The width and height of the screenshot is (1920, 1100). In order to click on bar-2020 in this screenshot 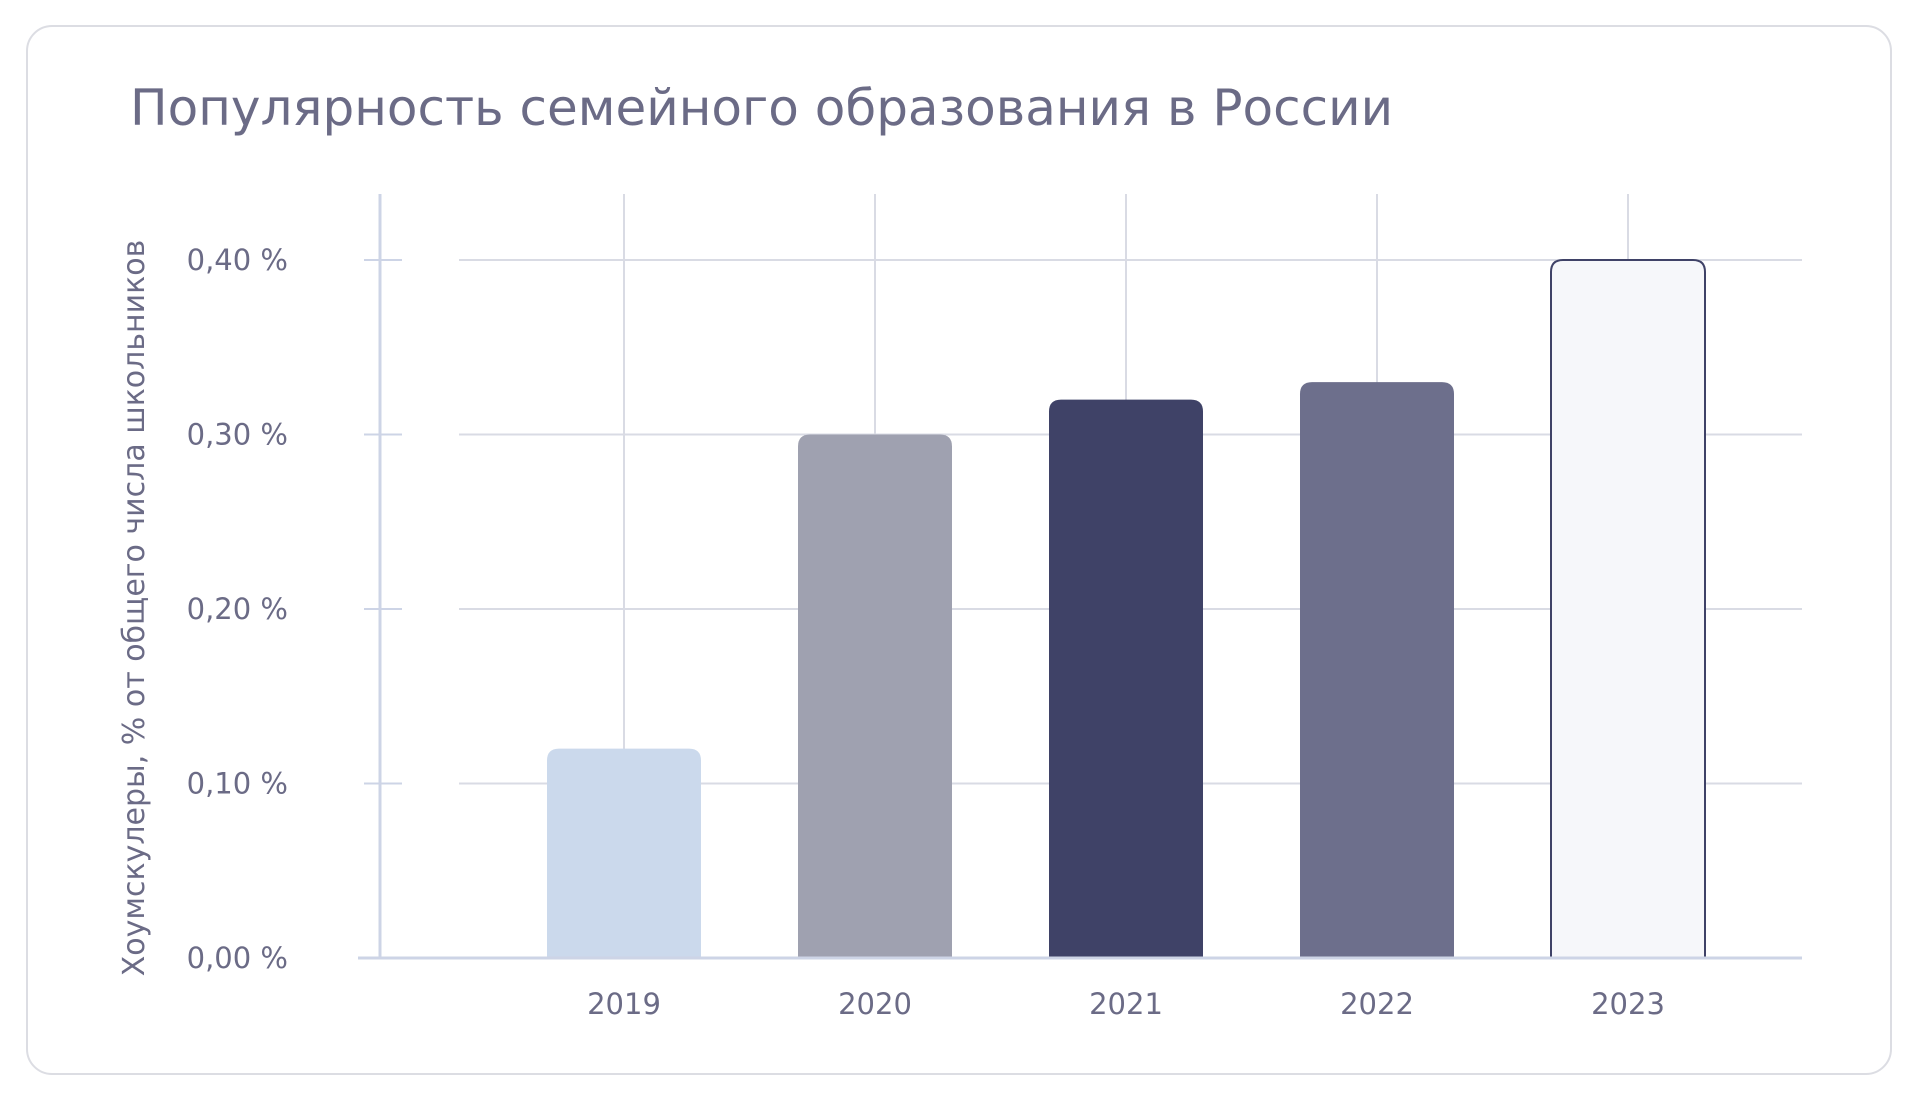, I will do `click(875, 696)`.